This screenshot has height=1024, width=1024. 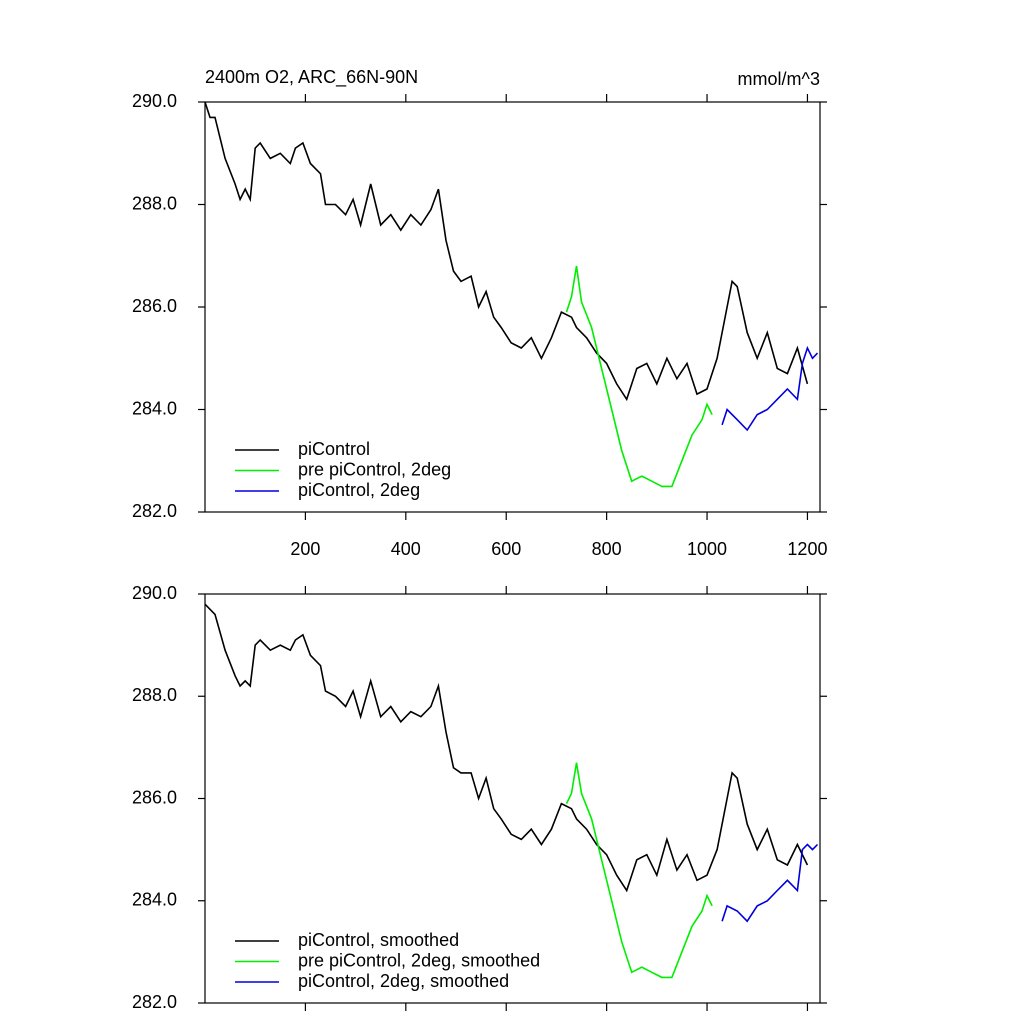 What do you see at coordinates (419, 960) in the screenshot?
I see `legend-label: pre piControl, 2deg, smoothed` at bounding box center [419, 960].